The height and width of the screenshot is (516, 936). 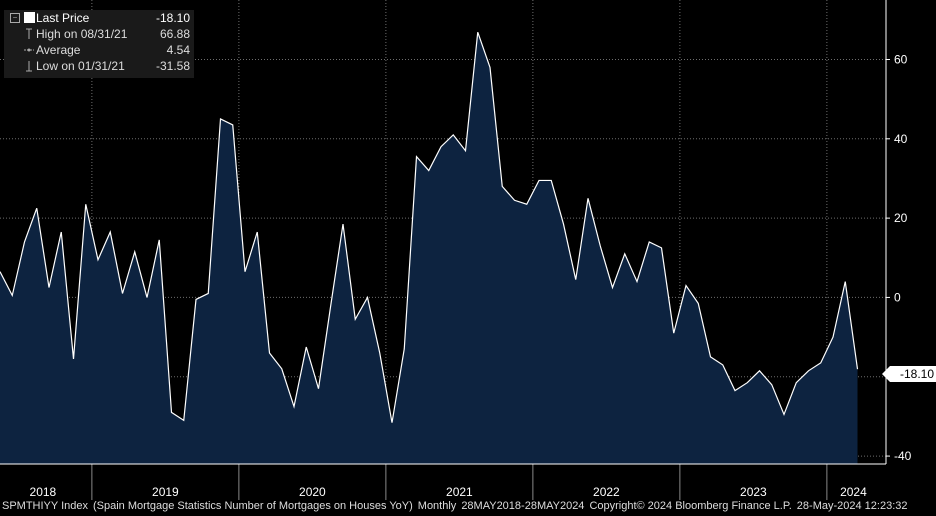 What do you see at coordinates (437, 506) in the screenshot?
I see `footer-frequency: Monthly` at bounding box center [437, 506].